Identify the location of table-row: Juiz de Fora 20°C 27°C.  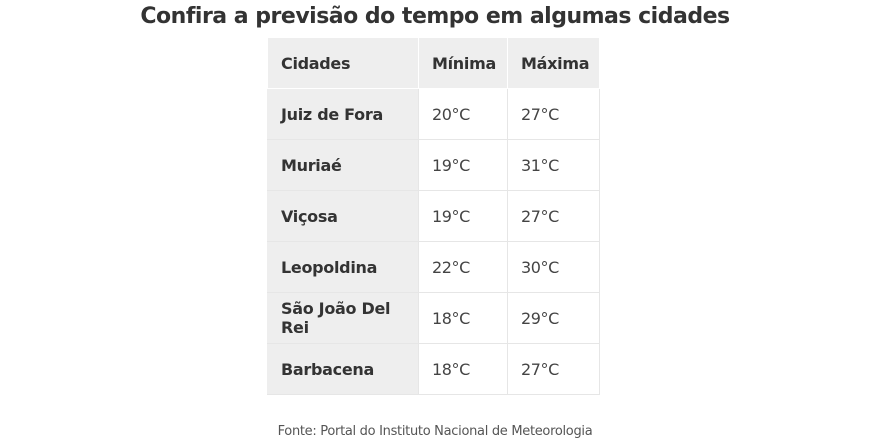
(433, 114).